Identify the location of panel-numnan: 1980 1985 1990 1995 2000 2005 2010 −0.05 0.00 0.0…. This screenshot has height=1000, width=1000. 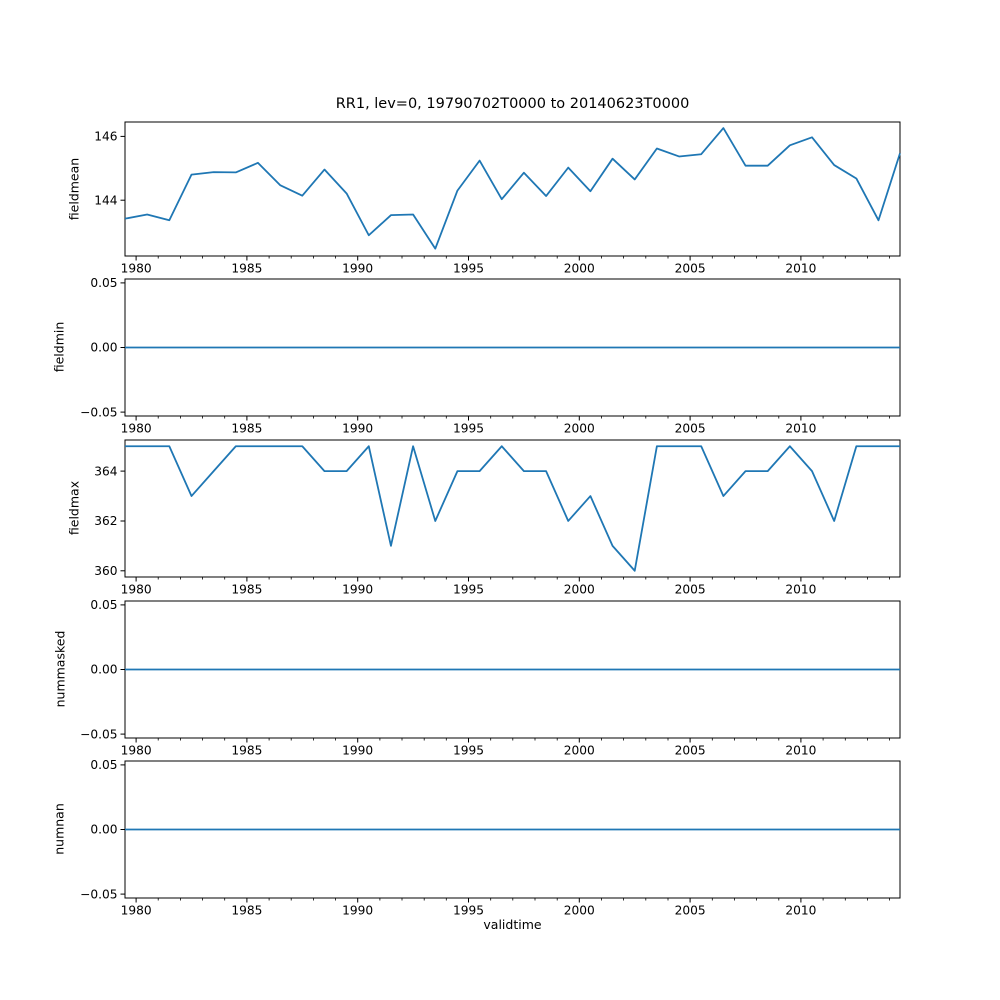
(490, 838).